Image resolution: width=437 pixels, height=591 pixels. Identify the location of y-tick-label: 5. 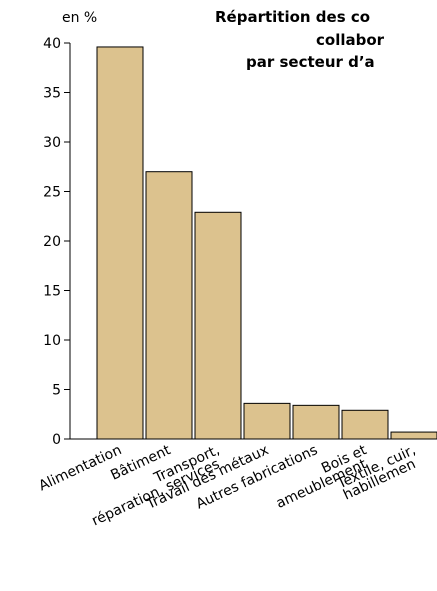
(56, 391).